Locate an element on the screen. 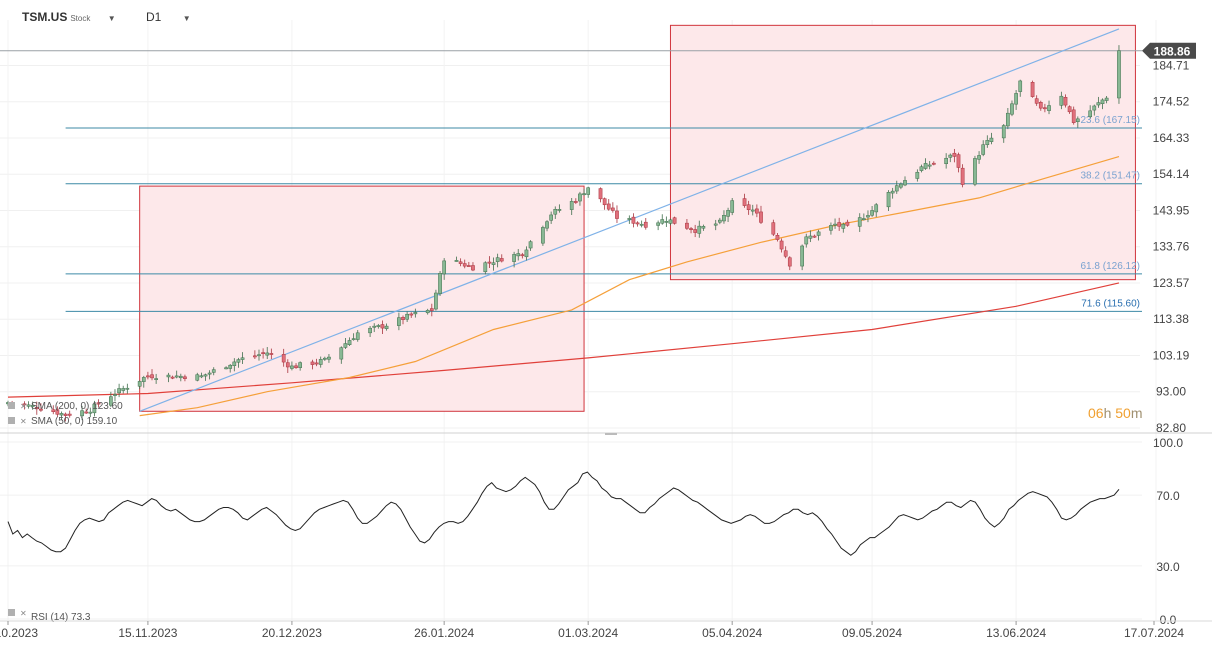 The image size is (1212, 653). timeframe-dropdown-icon: ▼ is located at coordinates (186, 18).